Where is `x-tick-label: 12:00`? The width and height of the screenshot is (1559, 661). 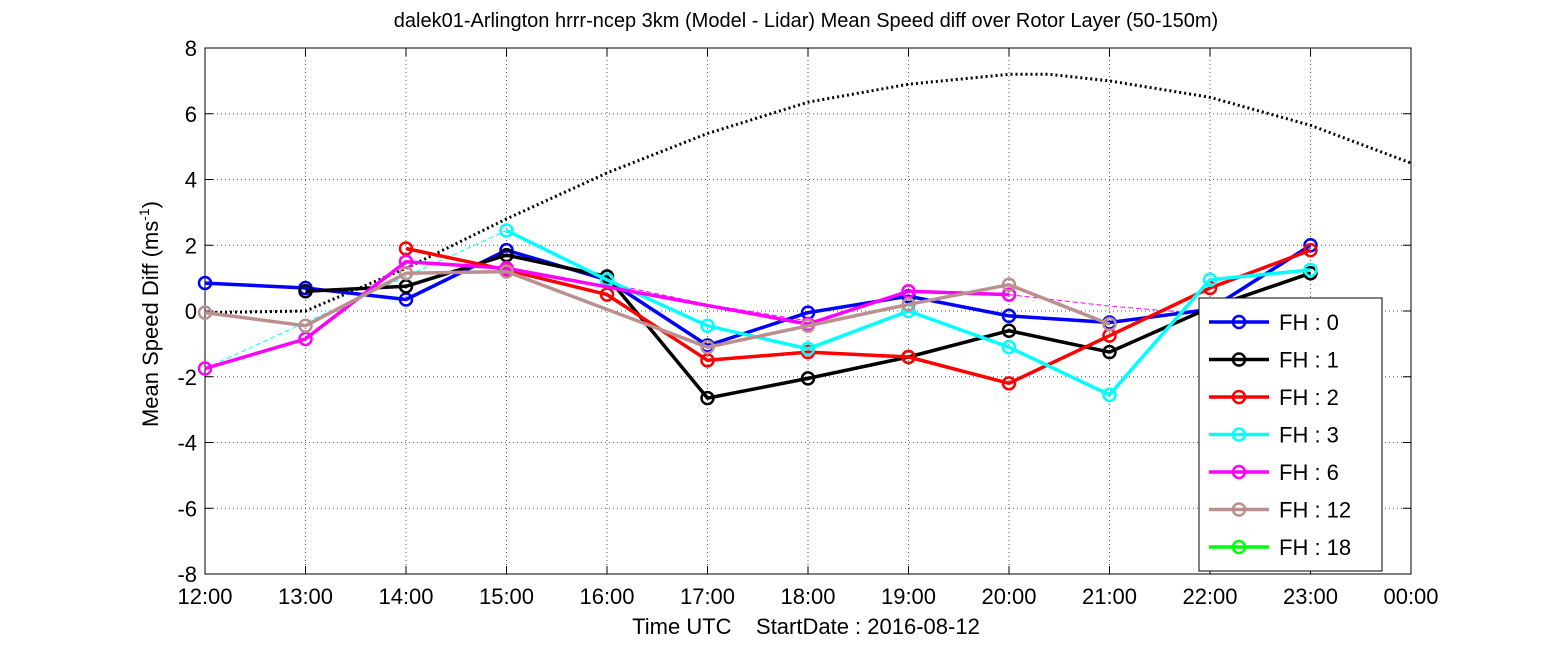
x-tick-label: 12:00 is located at coordinates (204, 596).